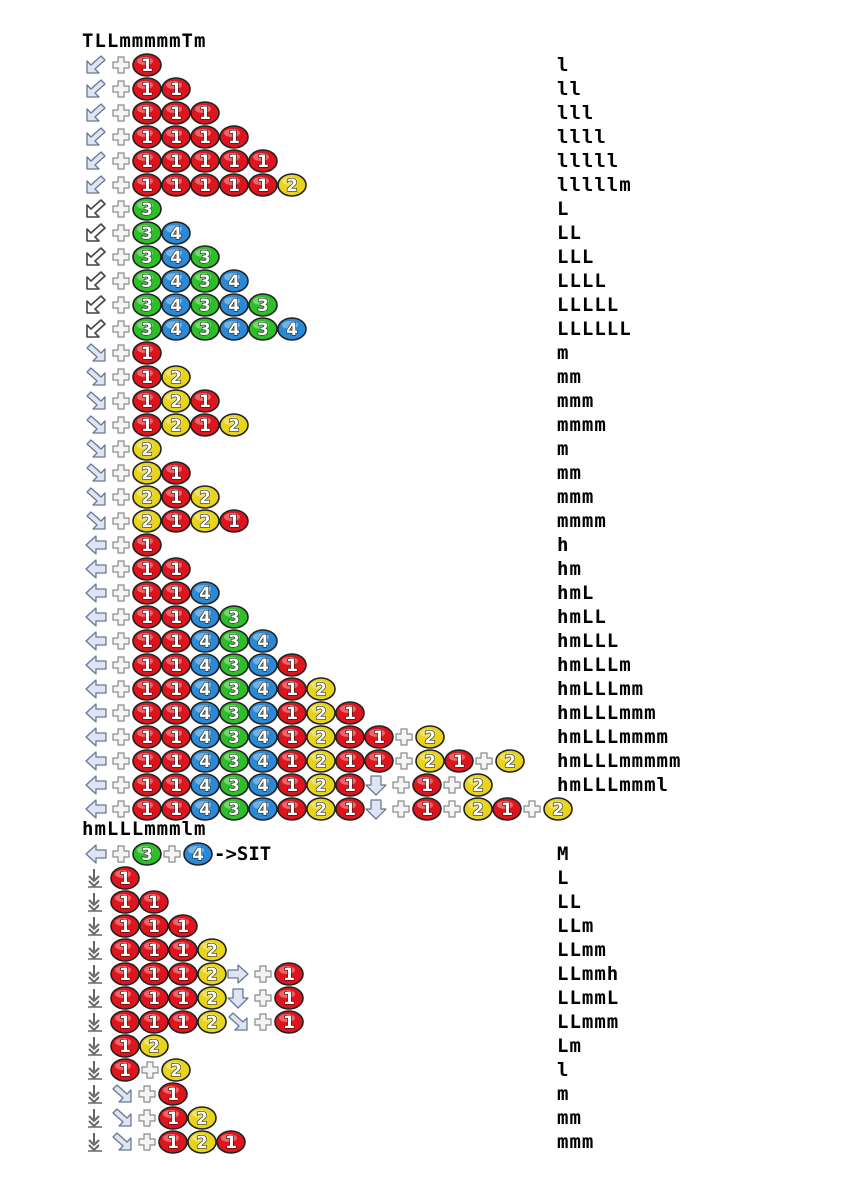 The width and height of the screenshot is (843, 1193). What do you see at coordinates (434, 998) in the screenshot?
I see `move-row: 1 1 1 2 1 LLmmL` at bounding box center [434, 998].